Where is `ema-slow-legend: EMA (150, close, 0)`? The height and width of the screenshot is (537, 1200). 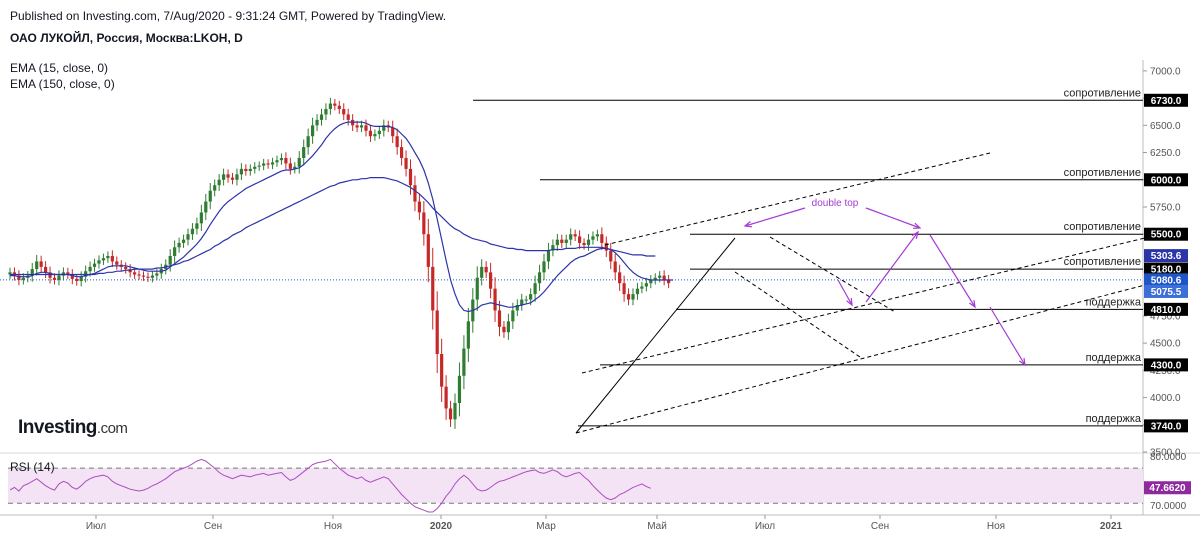 ema-slow-legend: EMA (150, close, 0) is located at coordinates (62, 84).